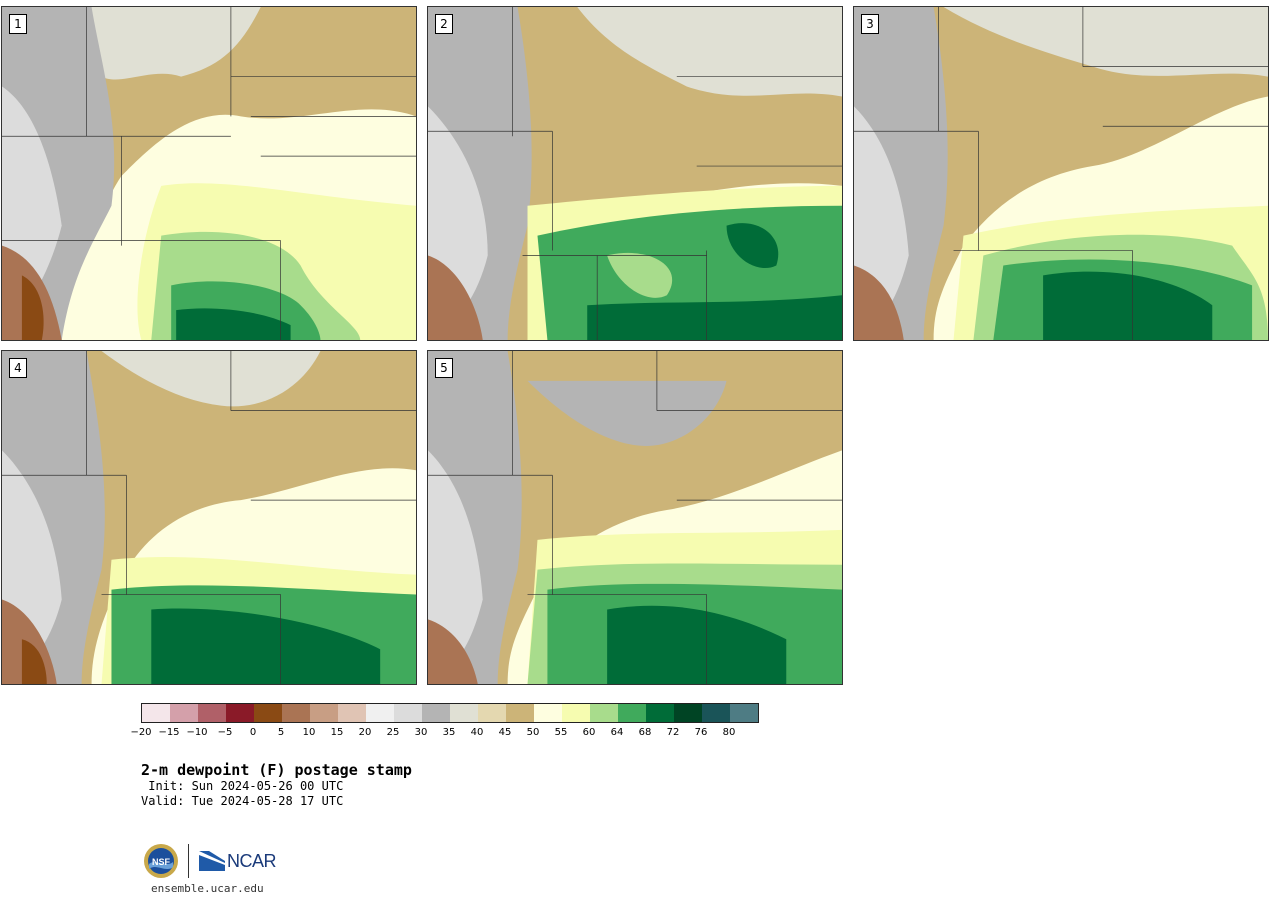 Image resolution: width=1280 pixels, height=901 pixels. What do you see at coordinates (673, 732) in the screenshot?
I see `colorbar-tick-label: 72` at bounding box center [673, 732].